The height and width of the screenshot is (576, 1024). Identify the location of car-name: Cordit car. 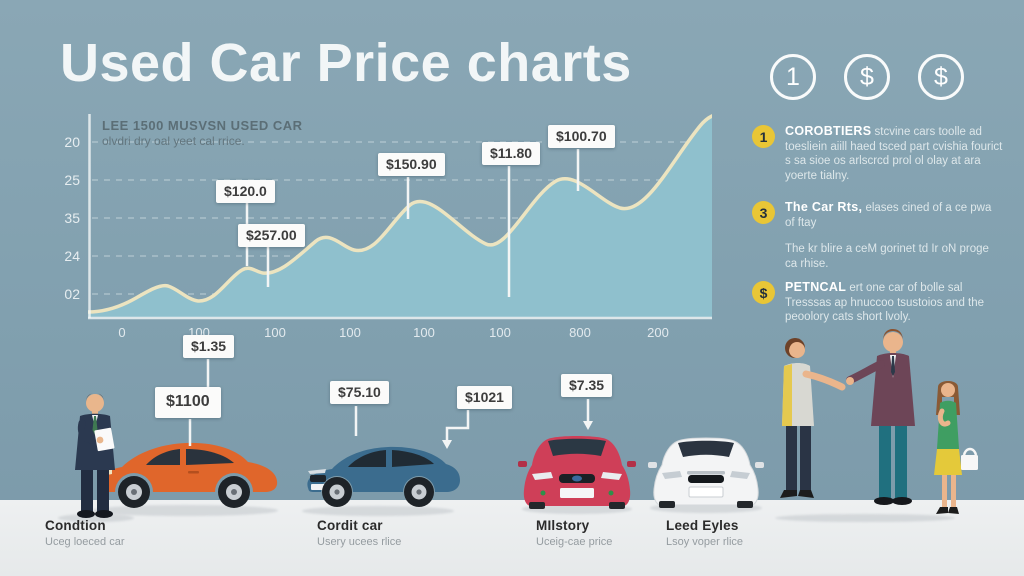
(350, 525).